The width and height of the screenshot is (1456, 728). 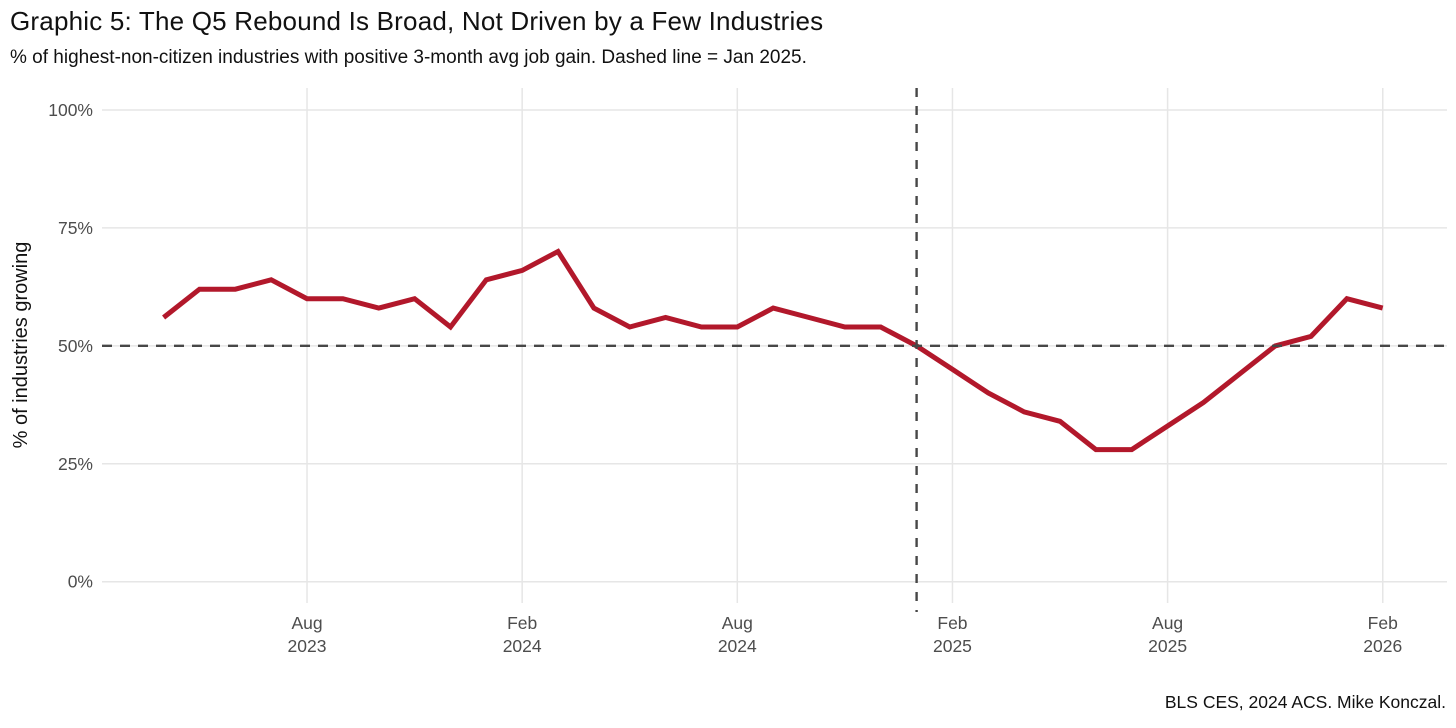 I want to click on y-axis-title: % of industries growing, so click(x=21, y=345).